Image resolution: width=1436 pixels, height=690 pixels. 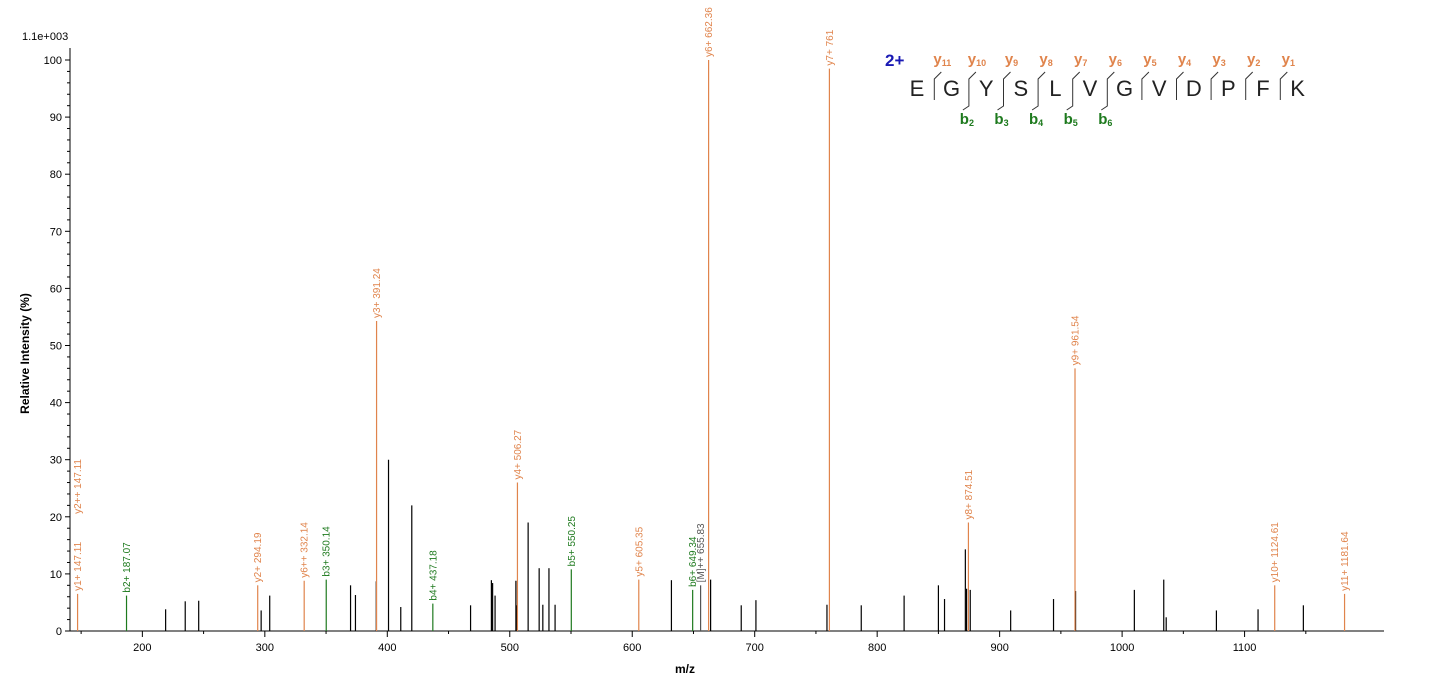 I want to click on y-tick-label: 10, so click(x=56, y=575).